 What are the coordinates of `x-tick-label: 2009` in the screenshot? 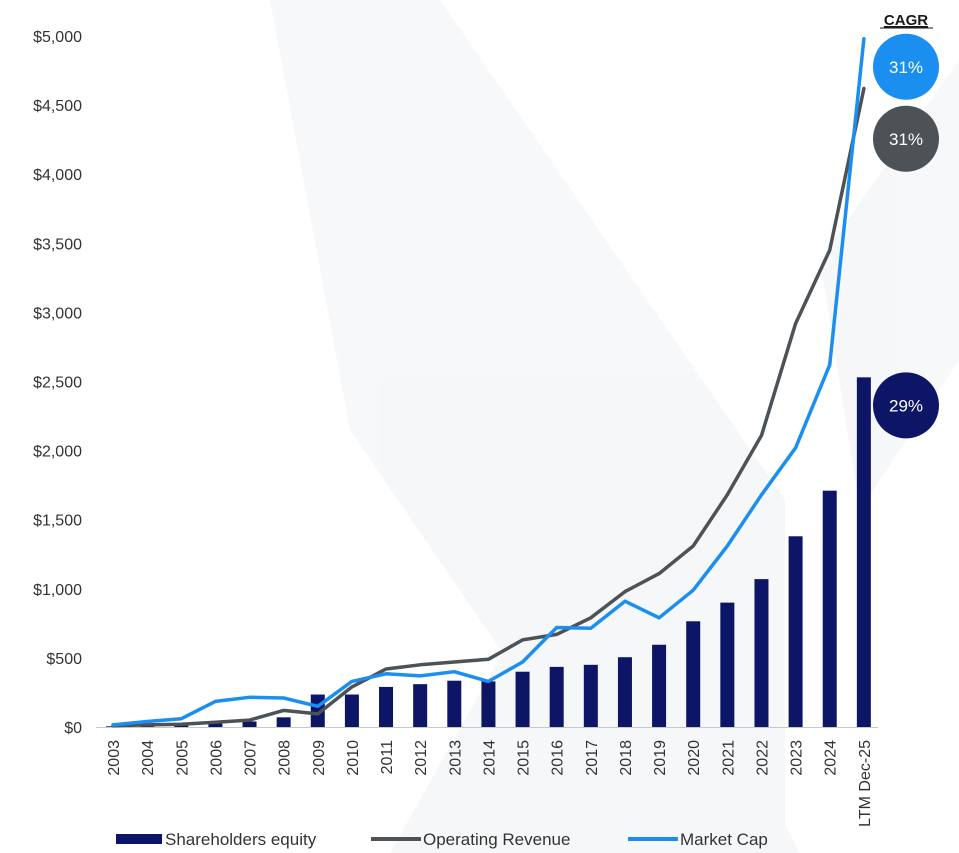 It's located at (319, 758).